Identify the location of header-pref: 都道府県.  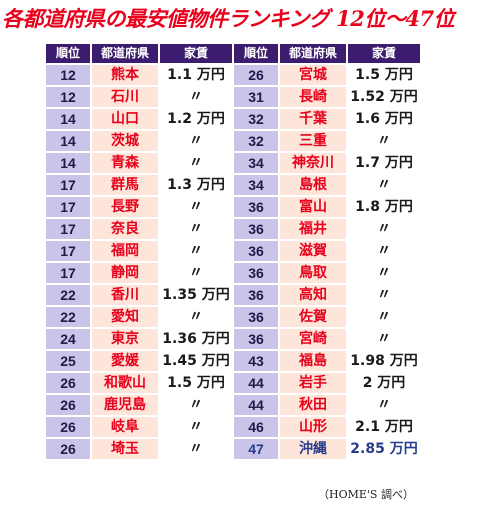
(125, 53).